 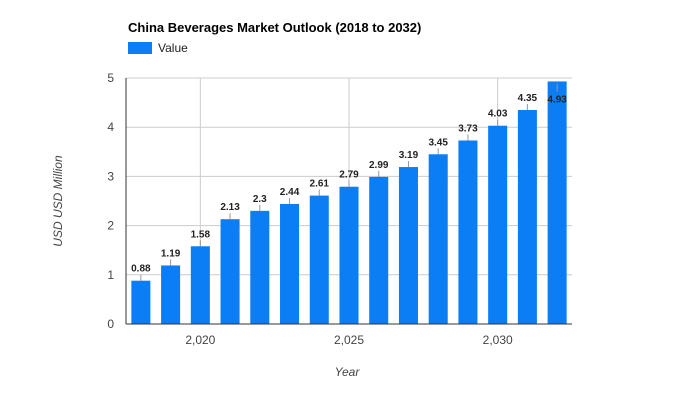 What do you see at coordinates (348, 372) in the screenshot?
I see `x-axis-title: Year` at bounding box center [348, 372].